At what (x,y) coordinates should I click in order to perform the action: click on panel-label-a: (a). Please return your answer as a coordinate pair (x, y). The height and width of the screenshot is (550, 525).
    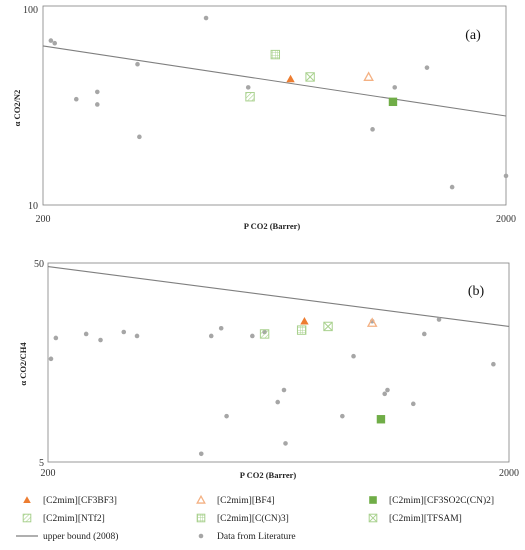
    Looking at the image, I should click on (473, 35).